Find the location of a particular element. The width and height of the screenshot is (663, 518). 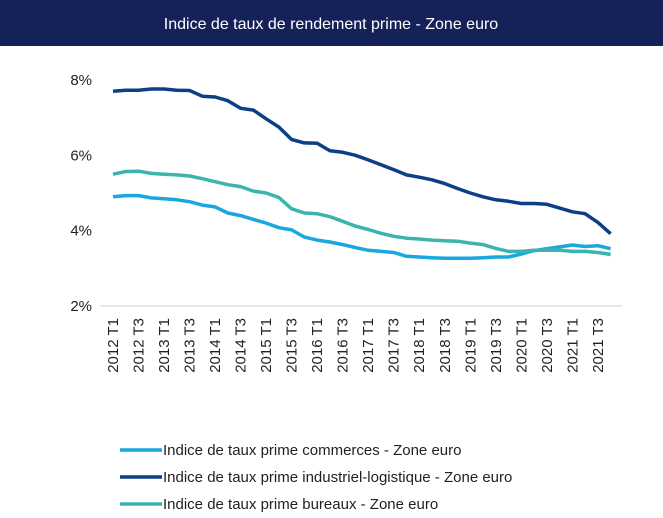

x-tick-label: 2012 T1 is located at coordinates (113, 345).